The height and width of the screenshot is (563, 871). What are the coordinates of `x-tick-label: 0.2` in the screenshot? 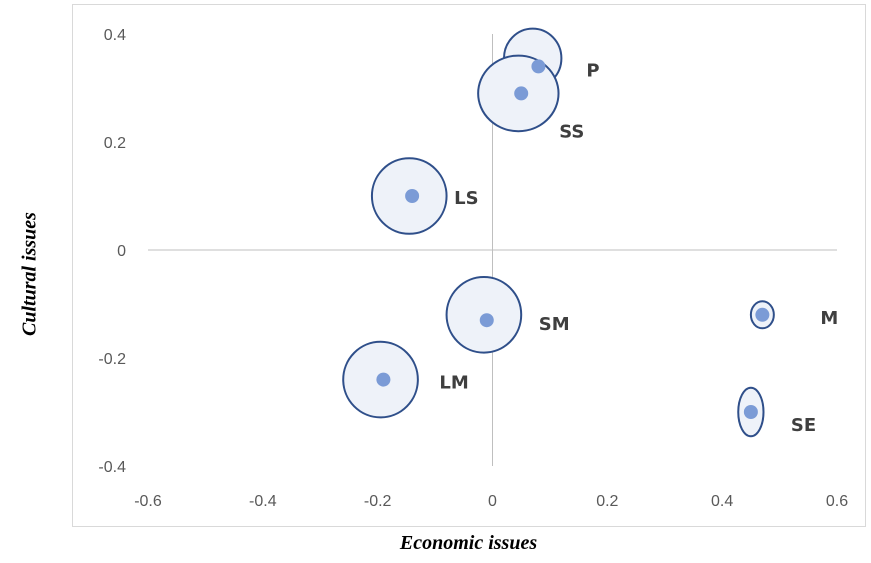 It's located at (607, 501).